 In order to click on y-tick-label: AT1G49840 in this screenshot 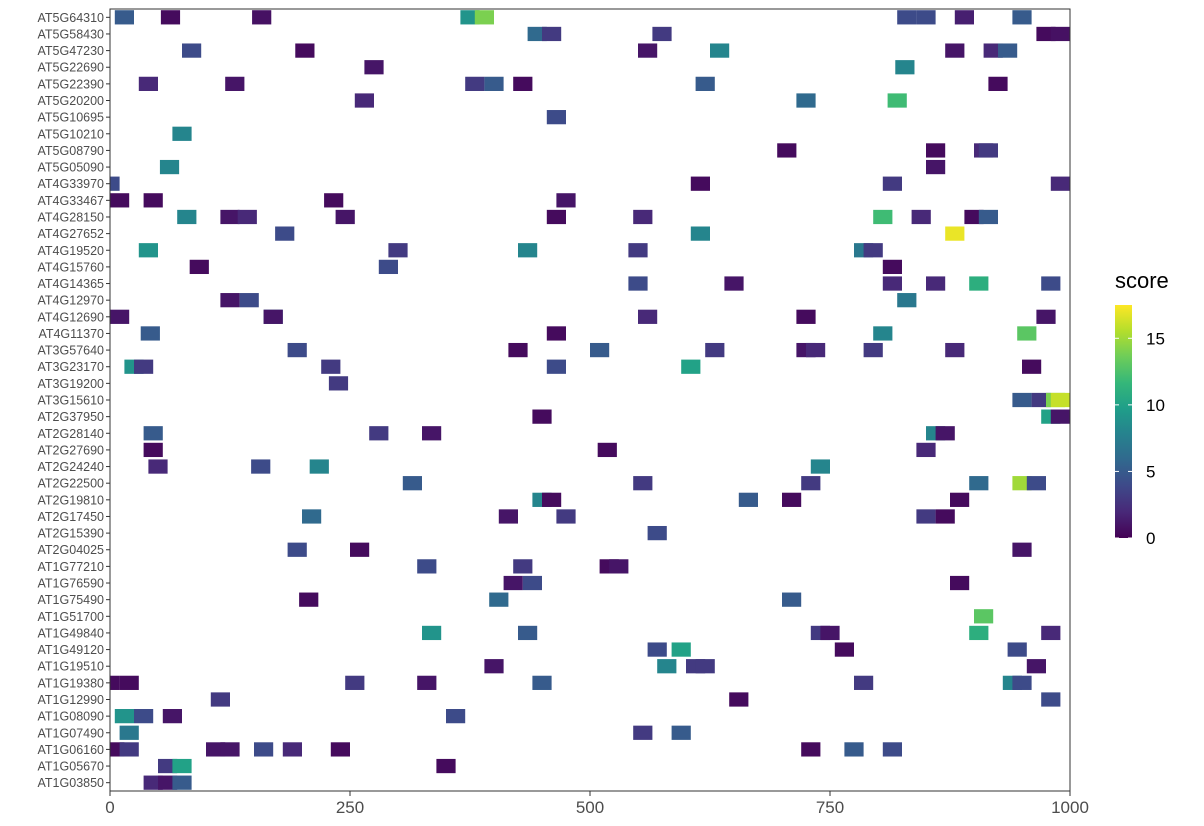, I will do `click(71, 633)`.